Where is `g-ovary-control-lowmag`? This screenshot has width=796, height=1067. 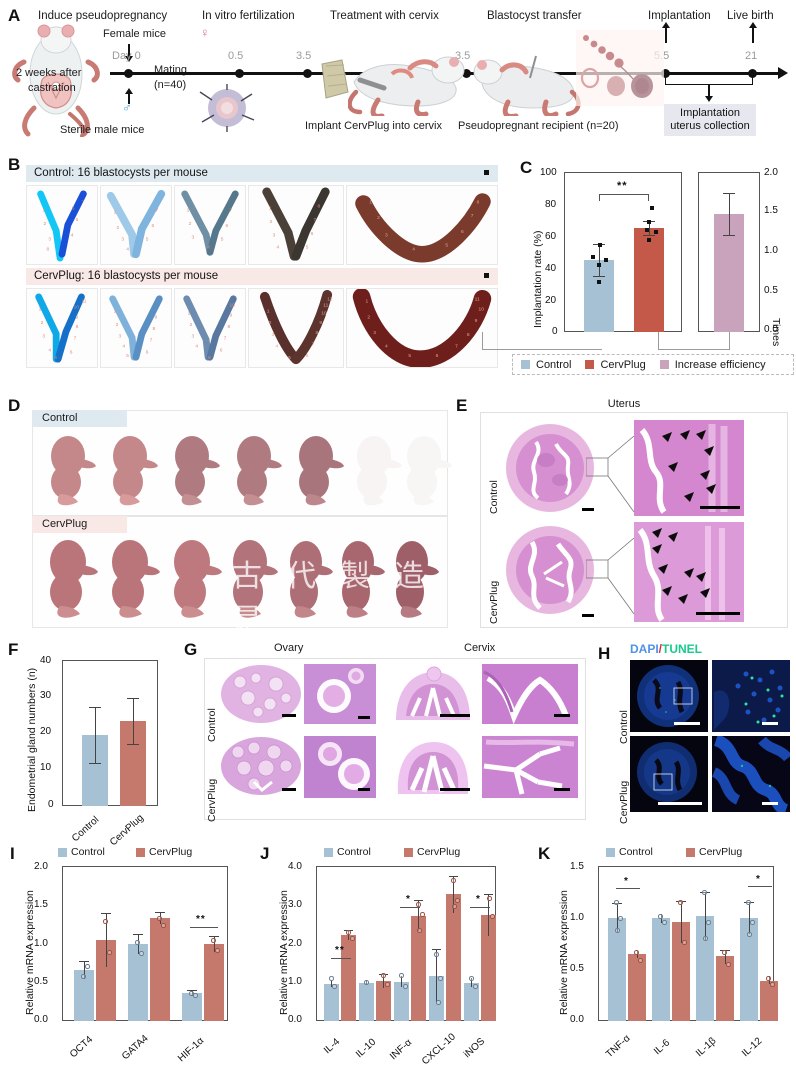
g-ovary-control-lowmag is located at coordinates (261, 694).